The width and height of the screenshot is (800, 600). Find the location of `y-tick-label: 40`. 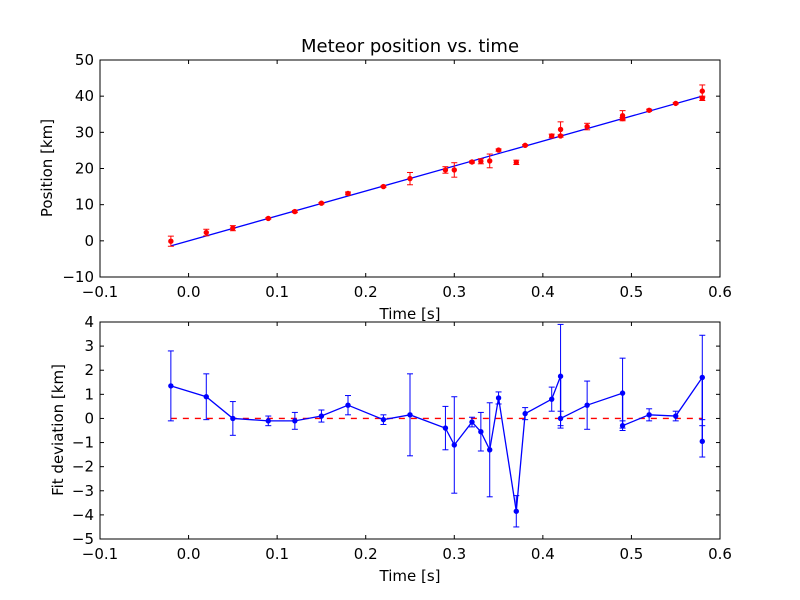

y-tick-label: 40 is located at coordinates (84, 96).